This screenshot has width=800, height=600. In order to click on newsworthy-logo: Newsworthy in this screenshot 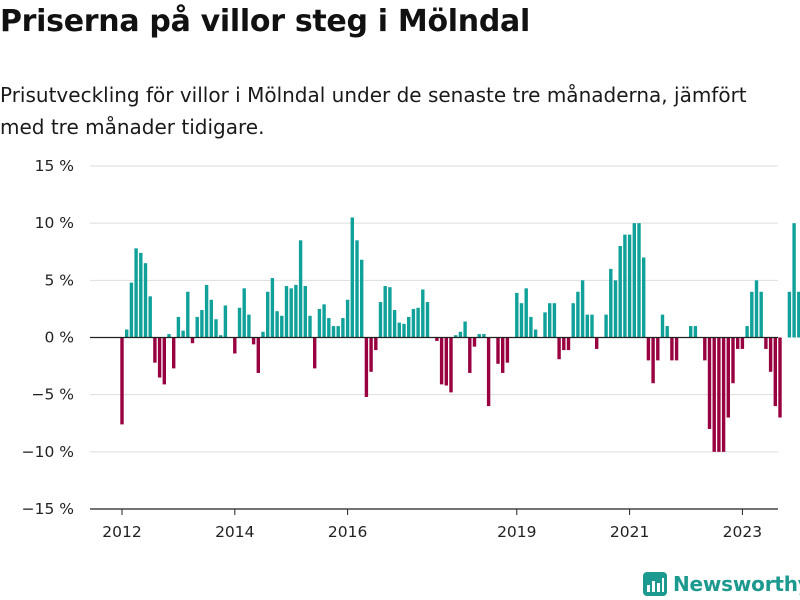, I will do `click(721, 584)`.